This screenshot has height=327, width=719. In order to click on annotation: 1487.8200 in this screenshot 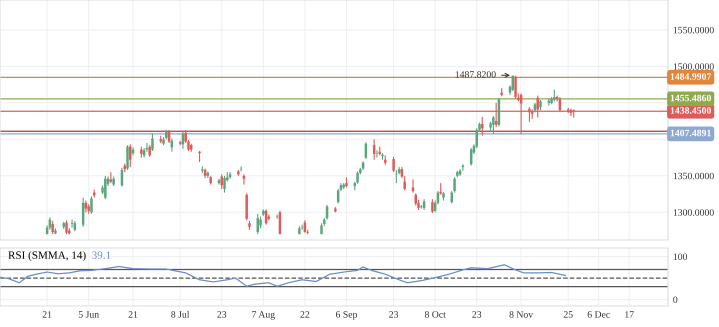, I will do `click(476, 74)`.